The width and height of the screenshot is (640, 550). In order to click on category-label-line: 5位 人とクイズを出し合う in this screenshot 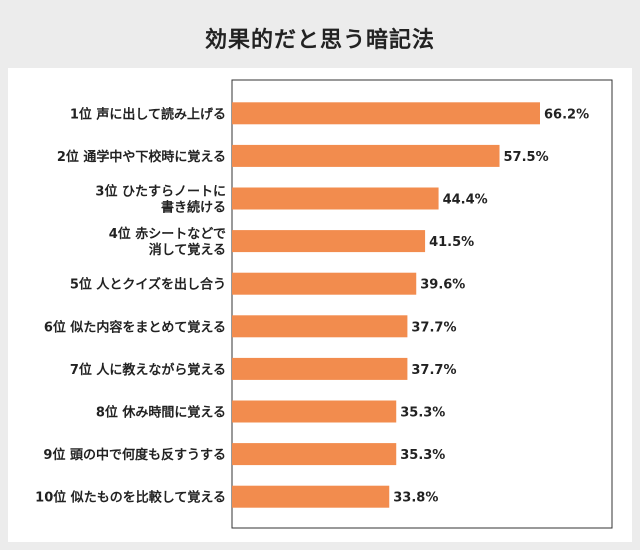, I will do `click(148, 285)`.